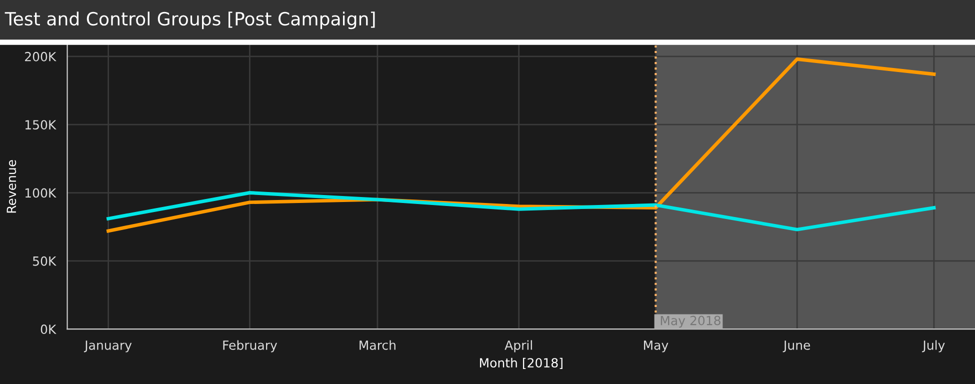 Image resolution: width=975 pixels, height=384 pixels. What do you see at coordinates (933, 346) in the screenshot?
I see `x-tick-label: July` at bounding box center [933, 346].